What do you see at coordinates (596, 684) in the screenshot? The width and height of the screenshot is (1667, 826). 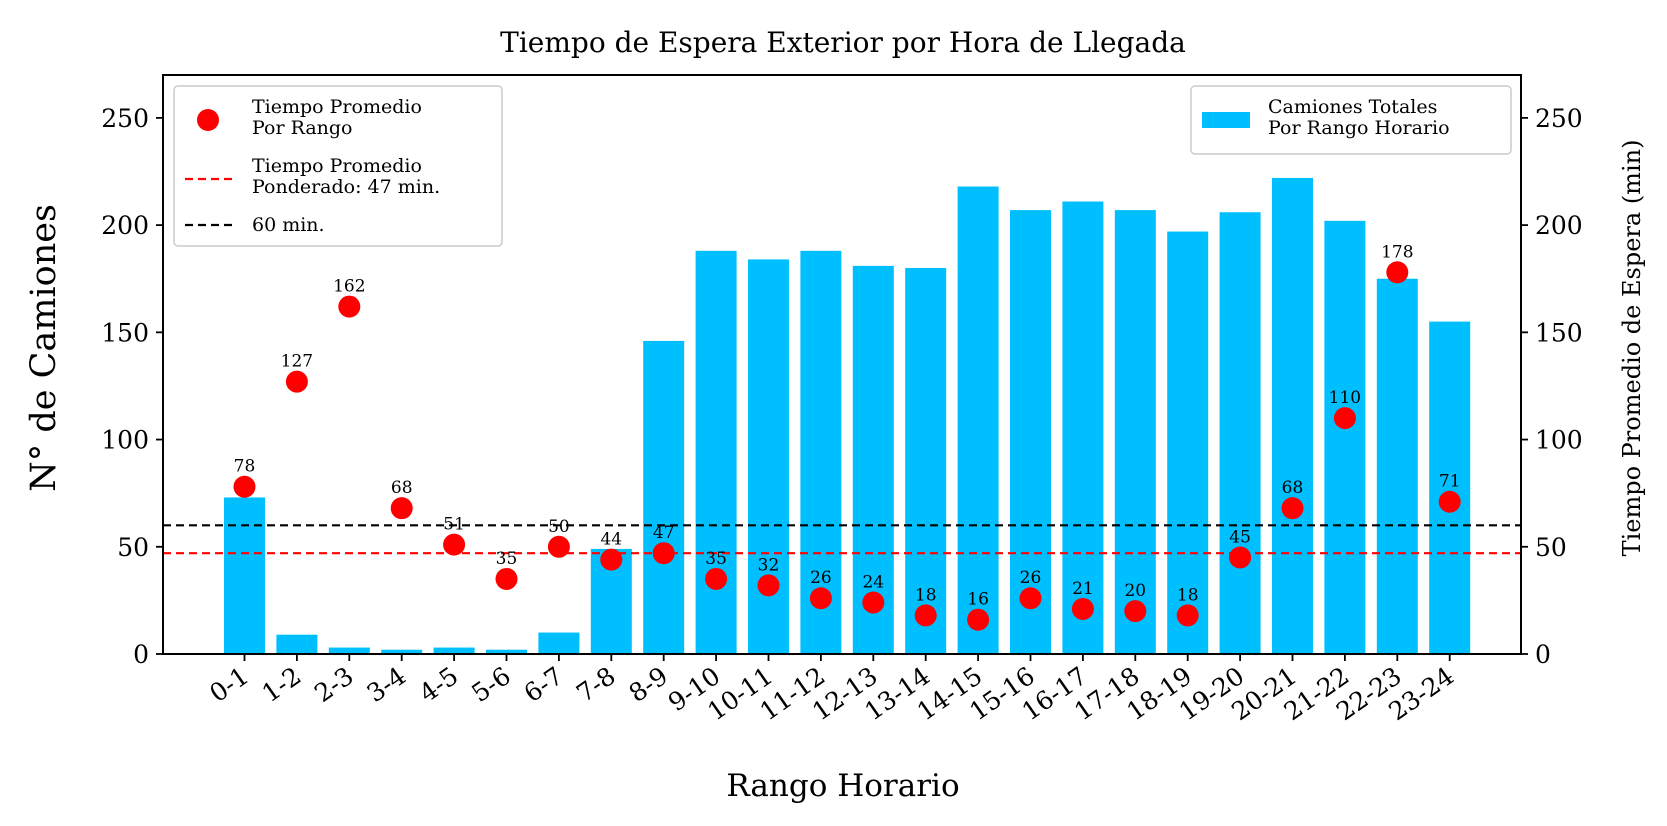 I see `x-tick-label: 7-8` at bounding box center [596, 684].